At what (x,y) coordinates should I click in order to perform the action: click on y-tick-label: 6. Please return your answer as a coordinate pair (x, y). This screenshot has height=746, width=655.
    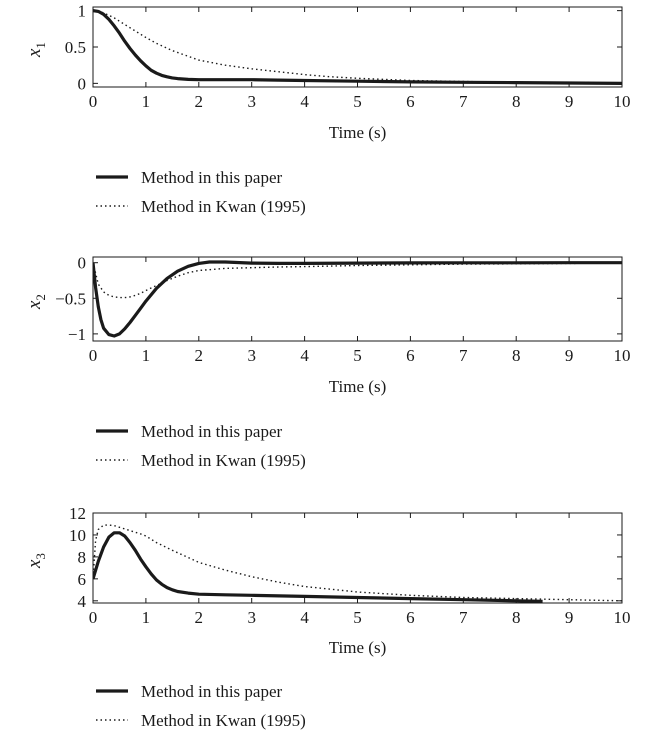
    Looking at the image, I should click on (82, 579).